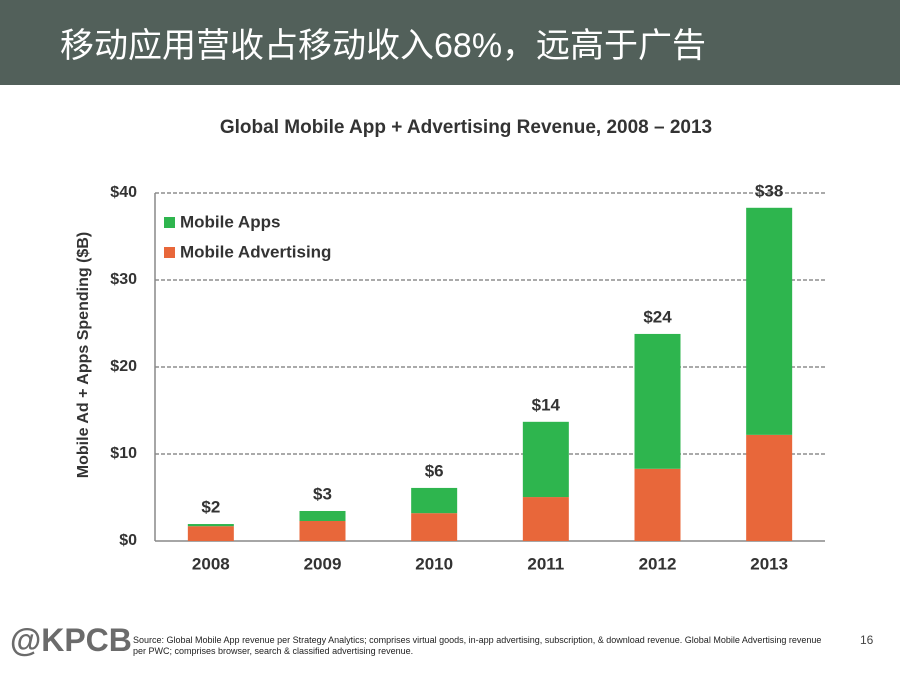 The width and height of the screenshot is (900, 675). What do you see at coordinates (123, 453) in the screenshot?
I see `y-tick-label: $10` at bounding box center [123, 453].